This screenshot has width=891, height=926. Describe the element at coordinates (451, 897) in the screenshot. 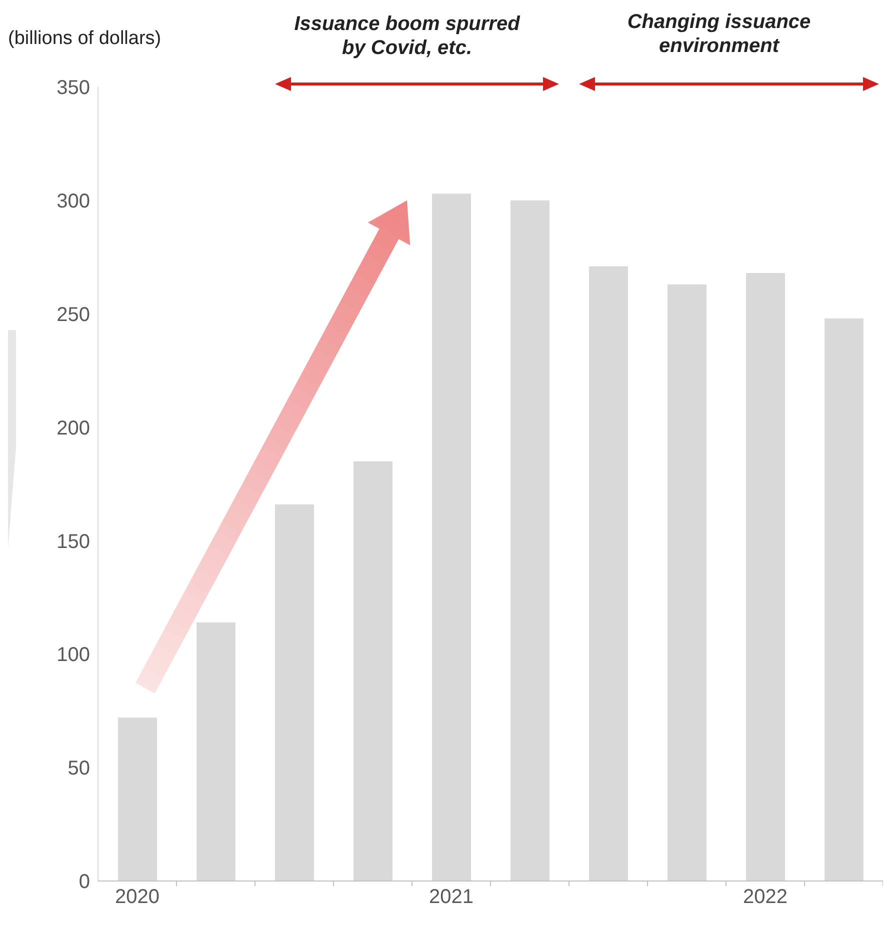

I see `x-tick-label: 2021` at that location.